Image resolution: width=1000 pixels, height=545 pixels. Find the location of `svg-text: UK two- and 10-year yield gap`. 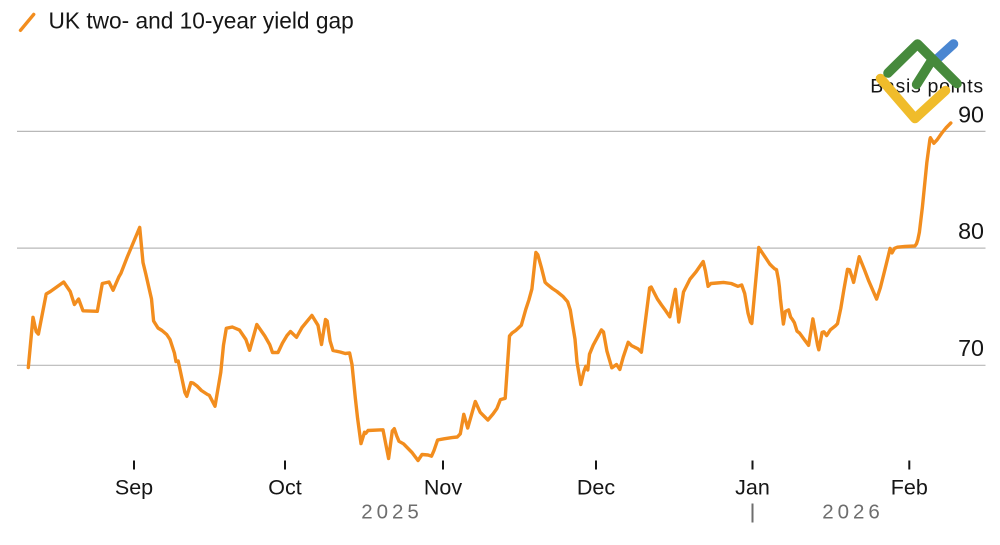

svg-text: UK two- and 10-year yield gap is located at coordinates (201, 21).